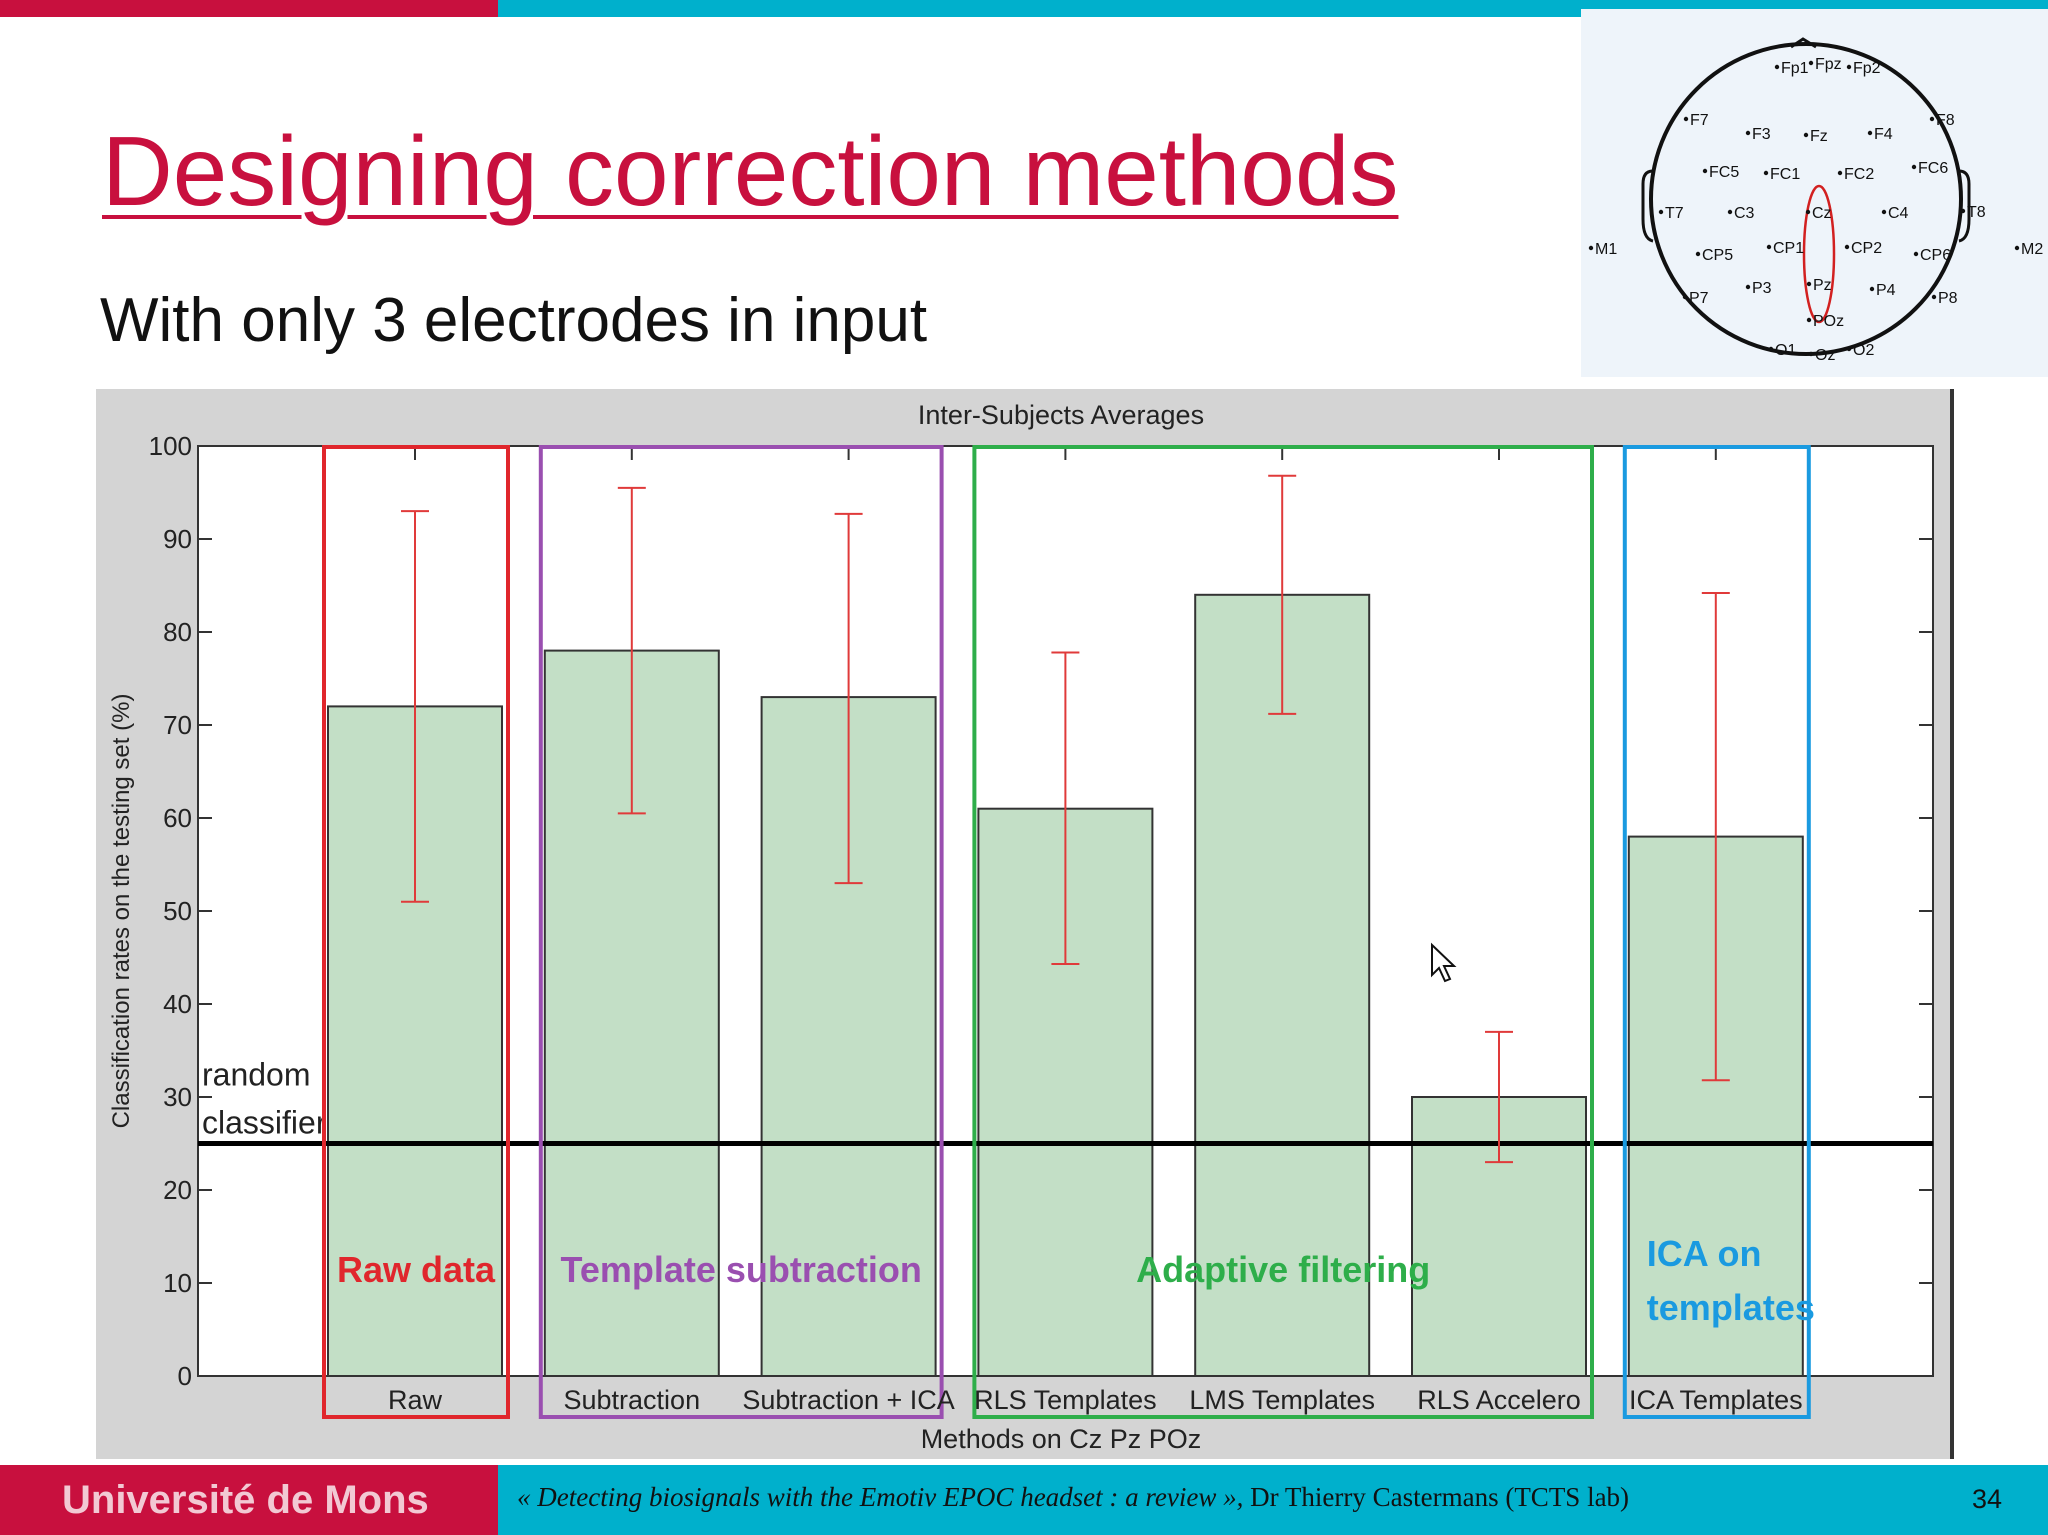  What do you see at coordinates (177, 1097) in the screenshot?
I see `y-tick-label: 30` at bounding box center [177, 1097].